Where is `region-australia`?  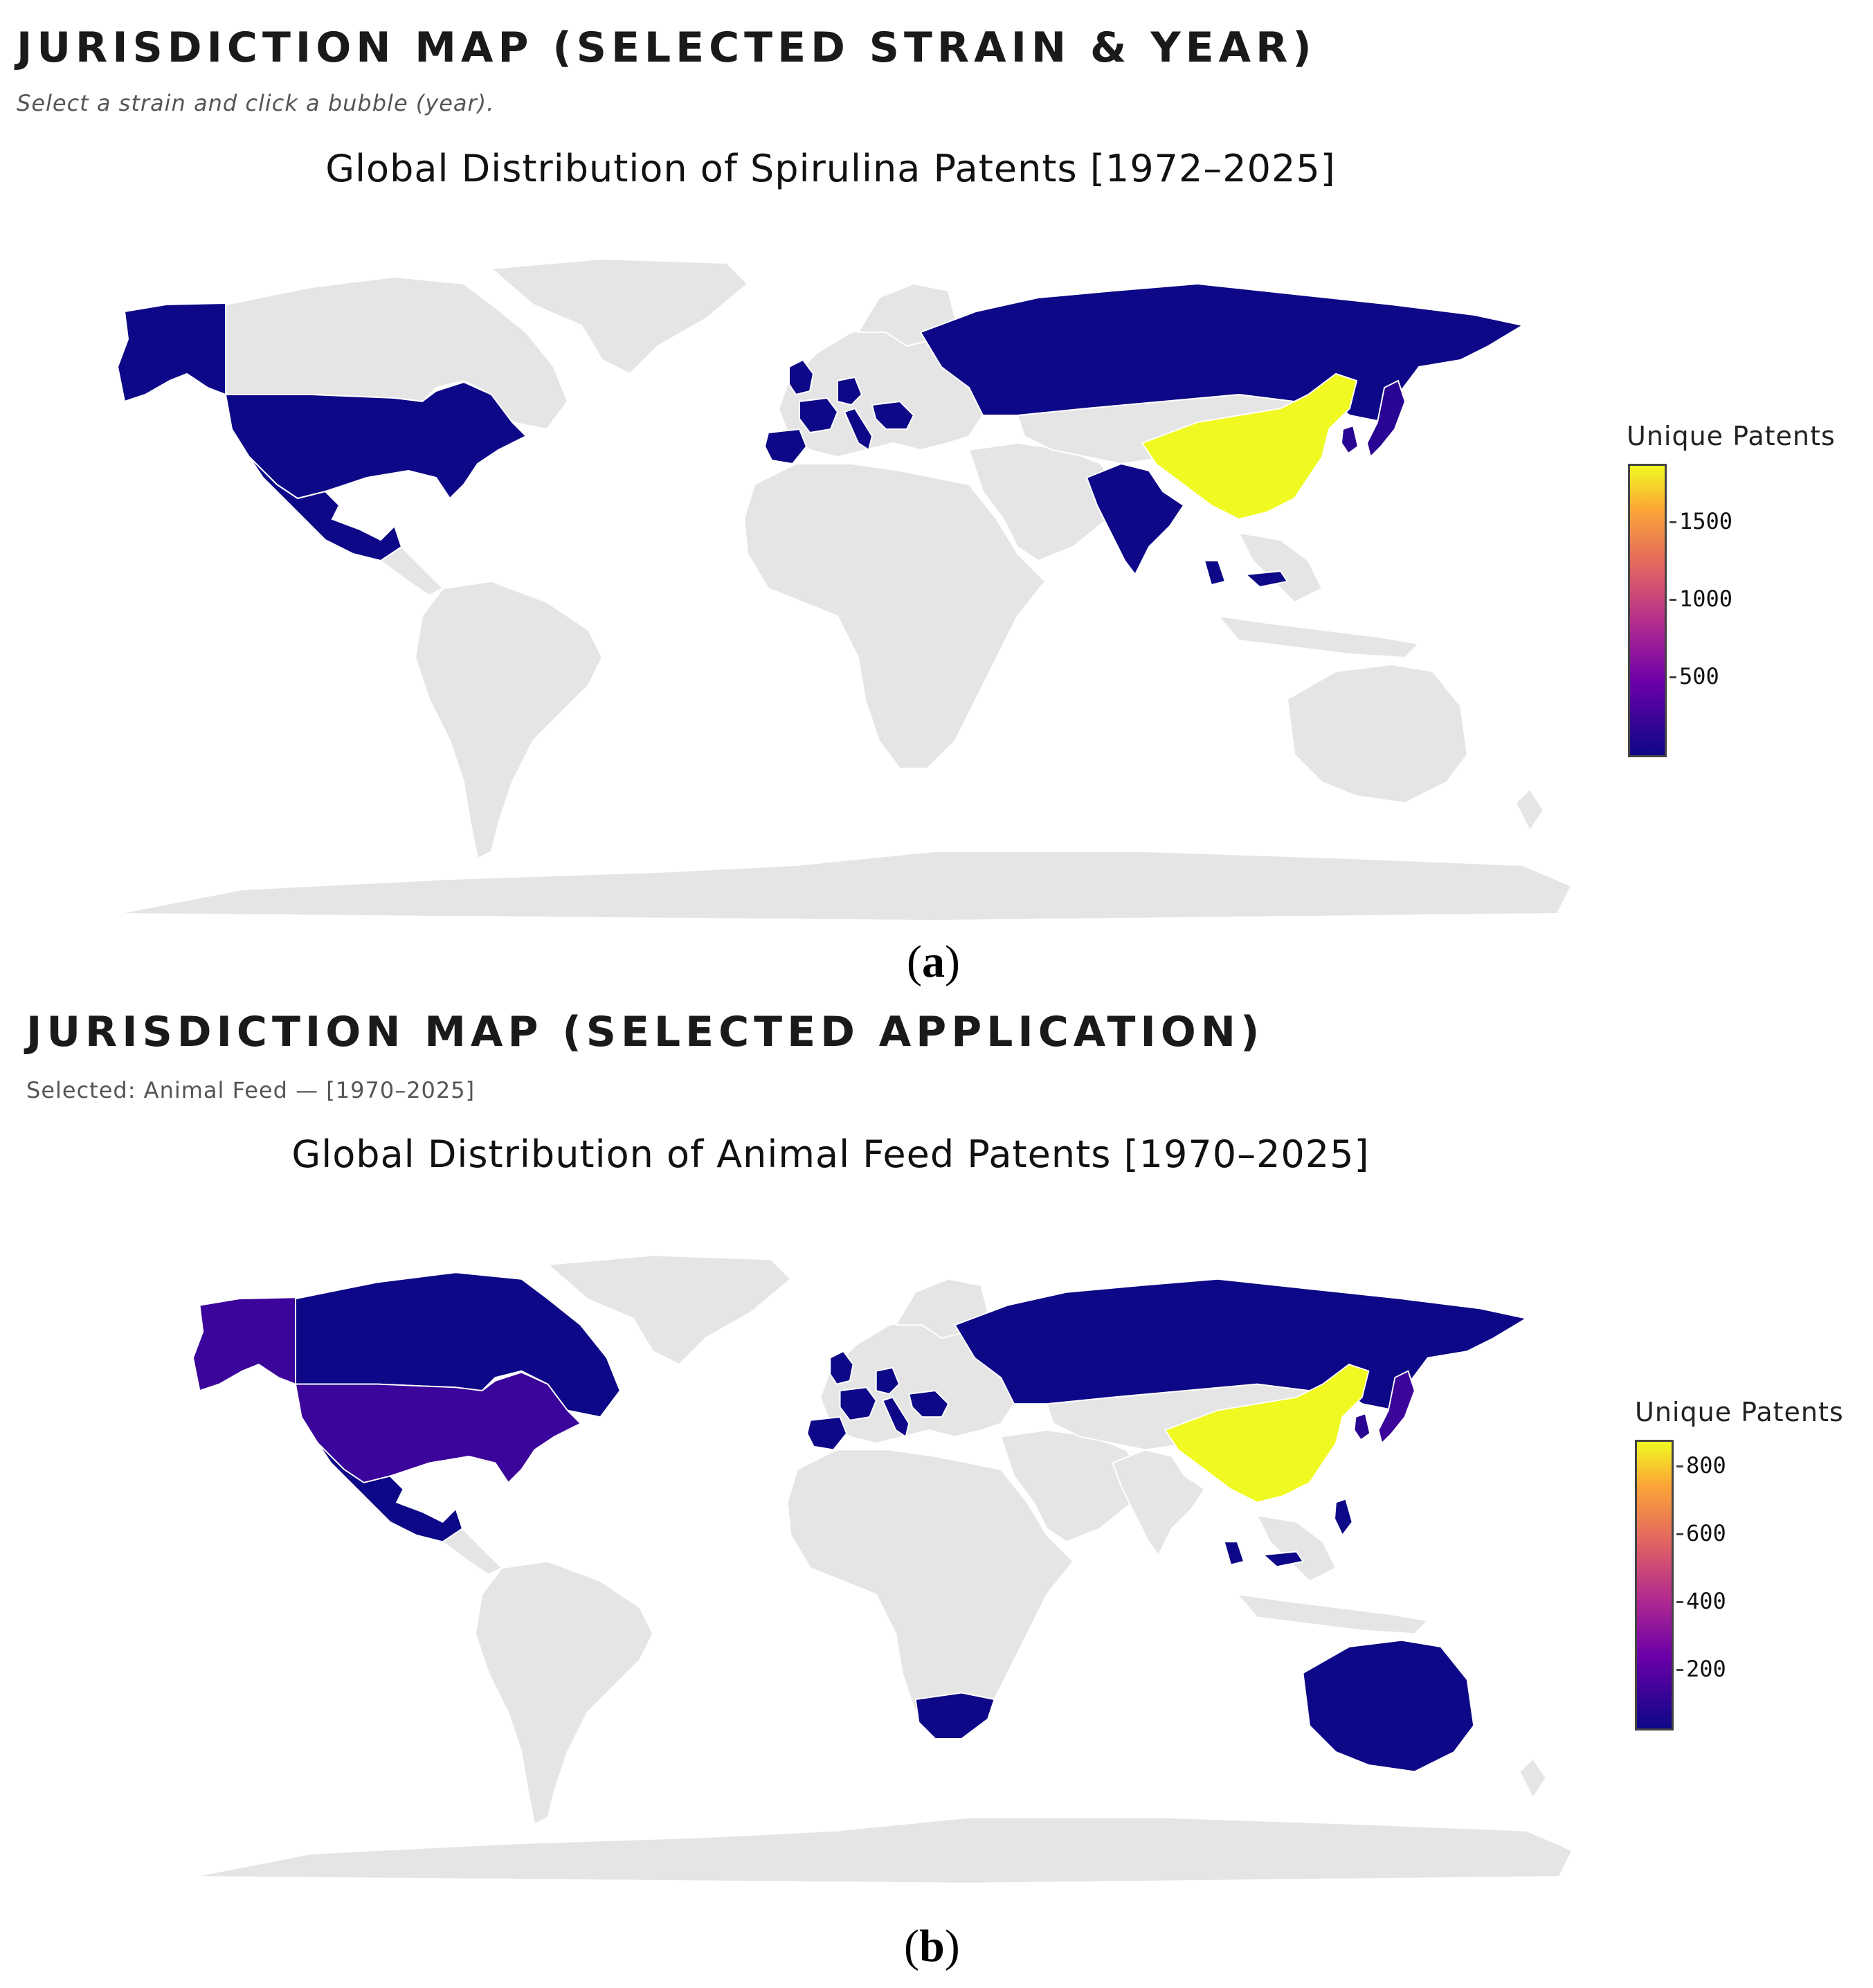
region-australia is located at coordinates (1377, 733).